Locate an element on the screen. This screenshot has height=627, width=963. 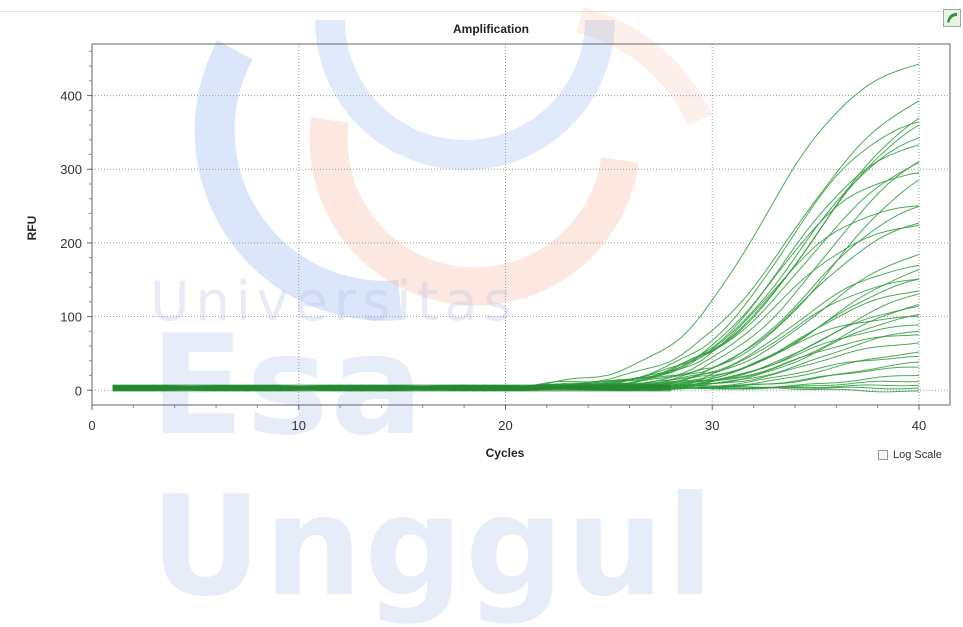
x-tick-label: 10 is located at coordinates (299, 425).